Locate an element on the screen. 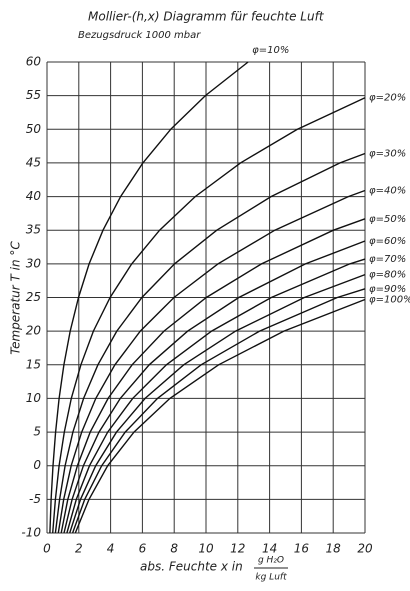 The image size is (410, 591). x-tick-label: 16 is located at coordinates (302, 549).